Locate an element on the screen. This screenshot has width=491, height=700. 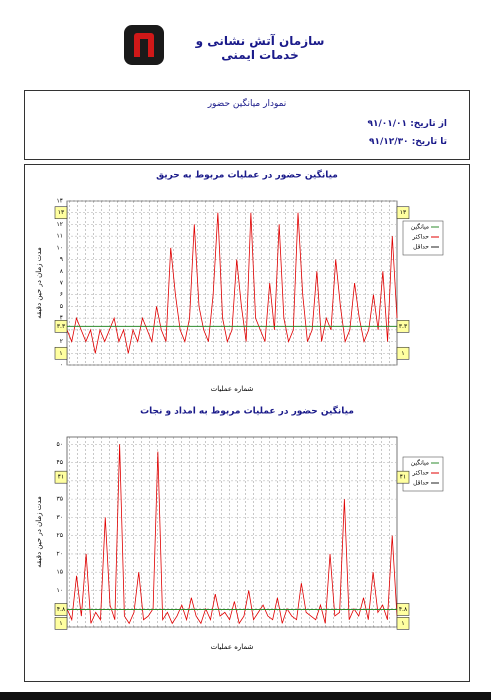
y-tick-label: ۶ is located at coordinates (61, 294).